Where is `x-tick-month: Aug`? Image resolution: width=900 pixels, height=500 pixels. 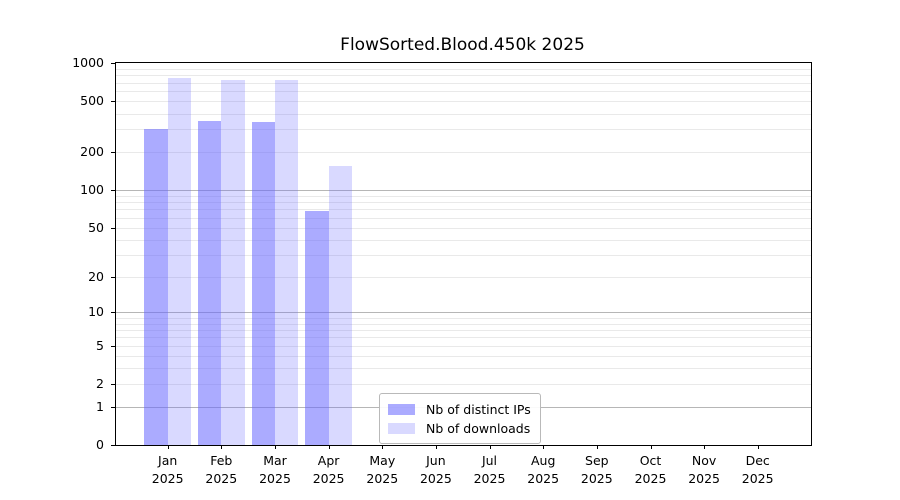
x-tick-month: Aug is located at coordinates (543, 460).